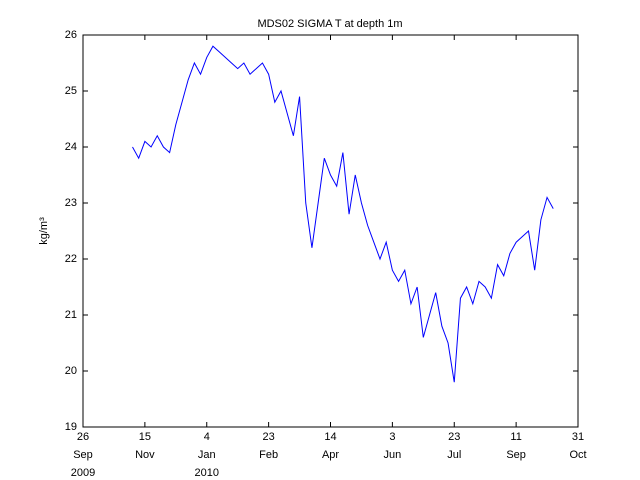  I want to click on y-tick-label: 26, so click(71, 35).